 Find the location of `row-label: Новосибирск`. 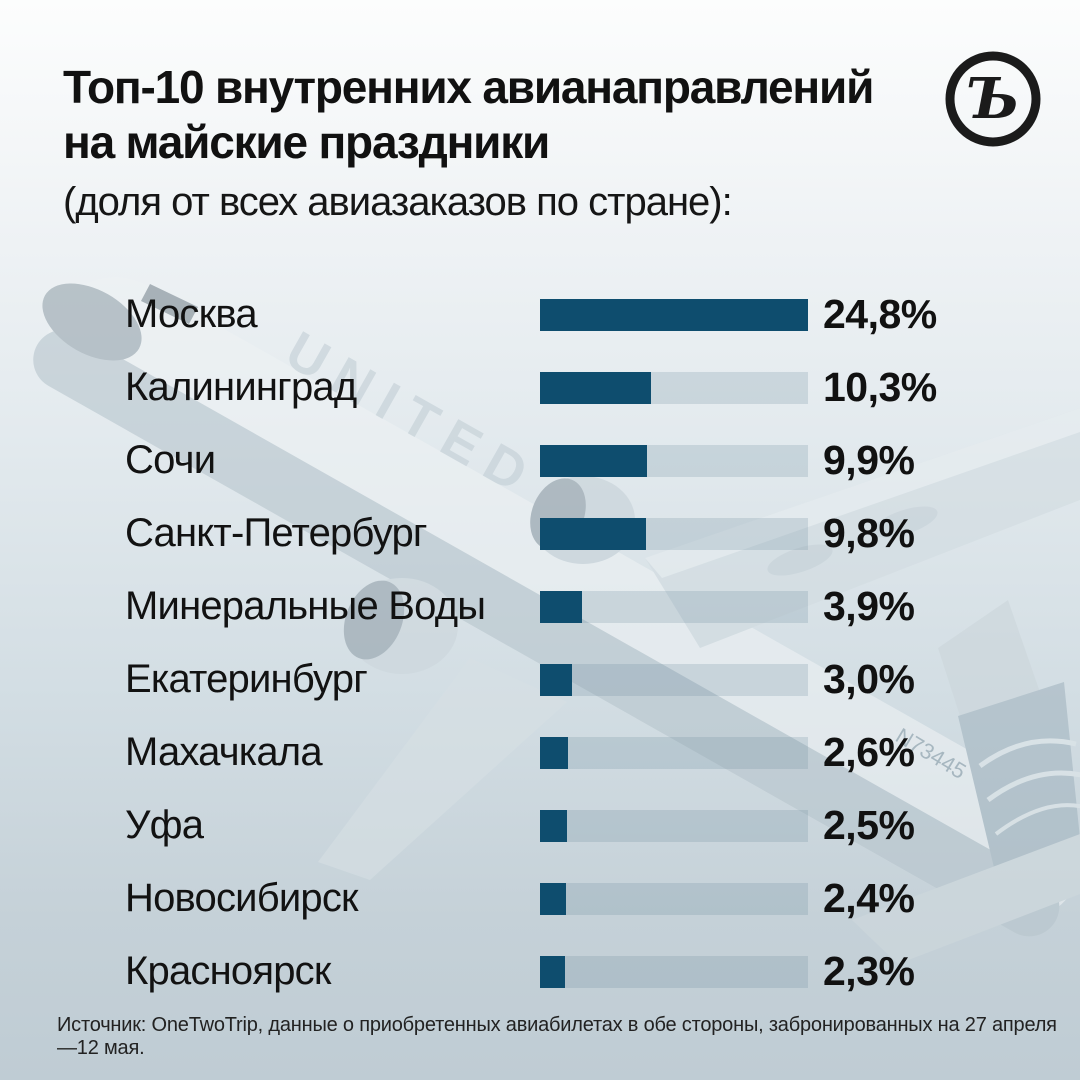

row-label: Новосибирск is located at coordinates (242, 898).